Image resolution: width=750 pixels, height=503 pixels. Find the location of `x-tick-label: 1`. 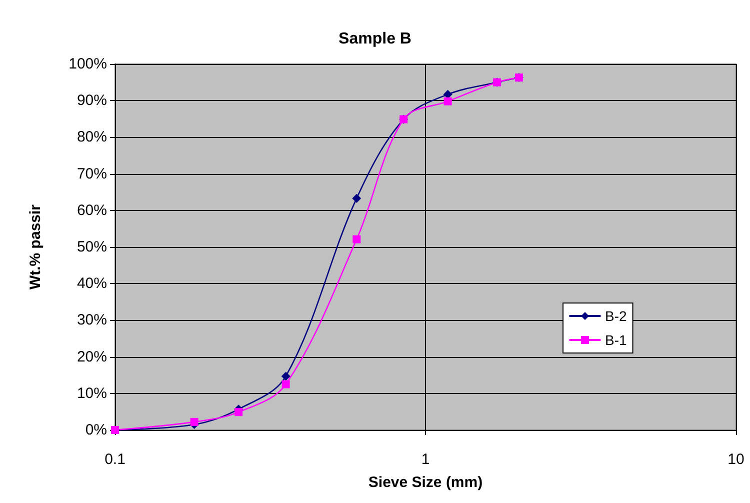

x-tick-label: 1 is located at coordinates (425, 459).